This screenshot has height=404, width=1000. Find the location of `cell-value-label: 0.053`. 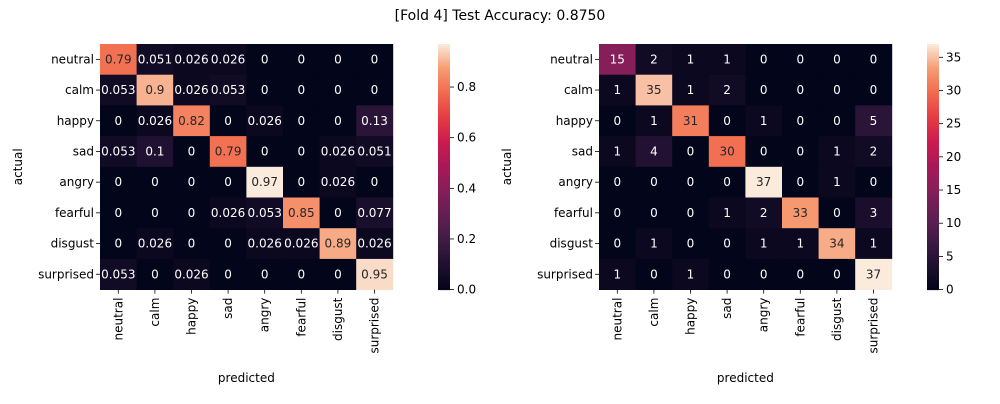

cell-value-label: 0.053 is located at coordinates (265, 213).